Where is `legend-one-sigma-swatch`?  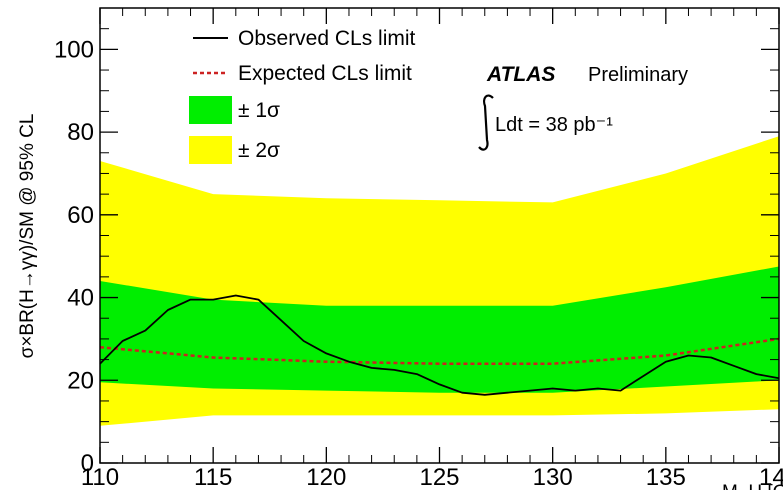 legend-one-sigma-swatch is located at coordinates (210, 110).